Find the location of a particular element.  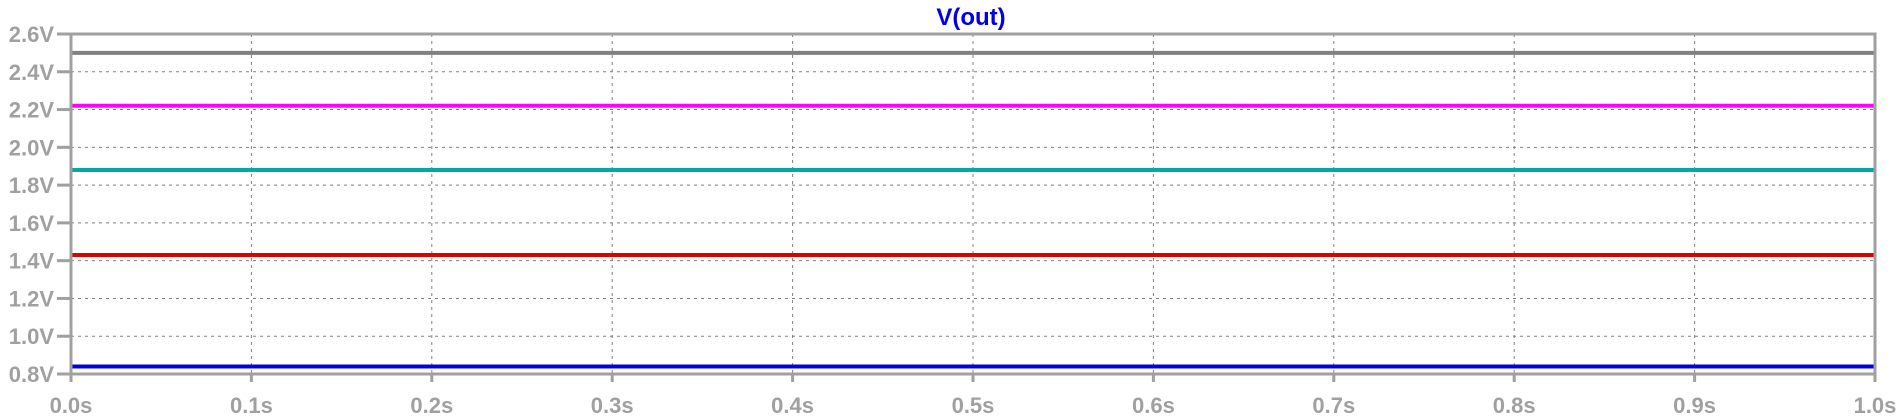

x-tick-label: 0.6s is located at coordinates (1153, 405).